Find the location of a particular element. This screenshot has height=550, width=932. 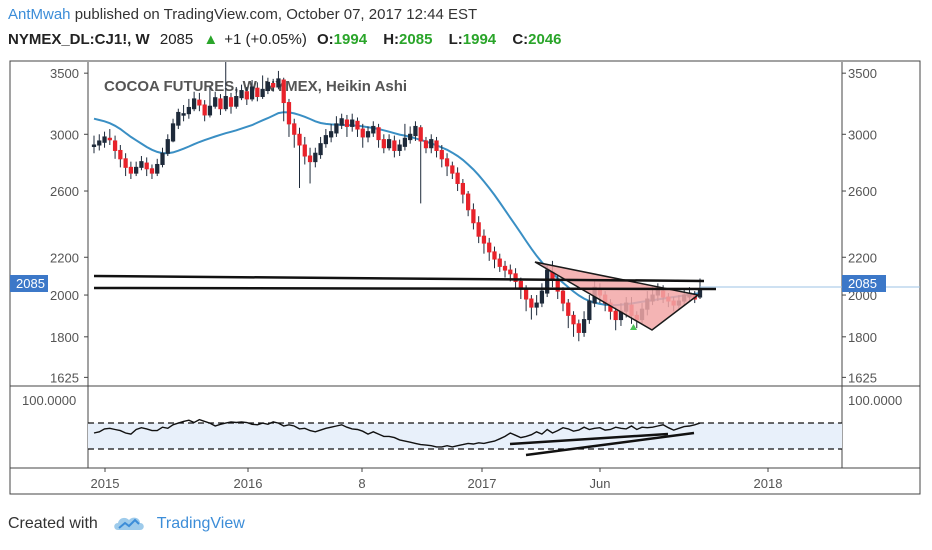

y-tick-label-left: 2000 is located at coordinates (64, 295).